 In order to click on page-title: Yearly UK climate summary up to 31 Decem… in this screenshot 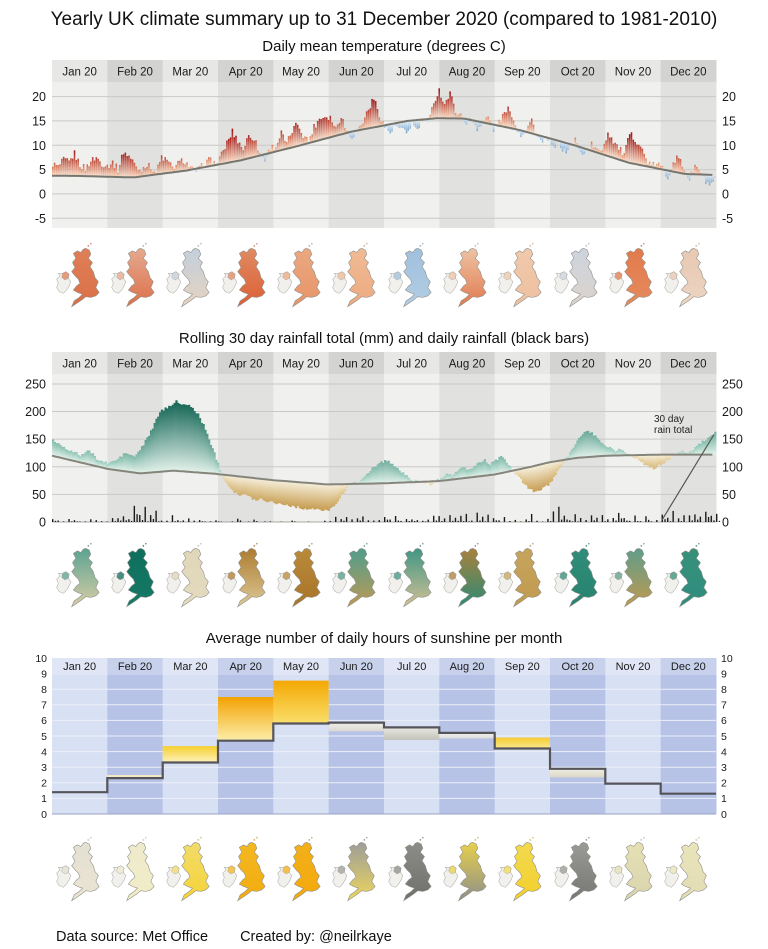, I will do `click(384, 19)`.